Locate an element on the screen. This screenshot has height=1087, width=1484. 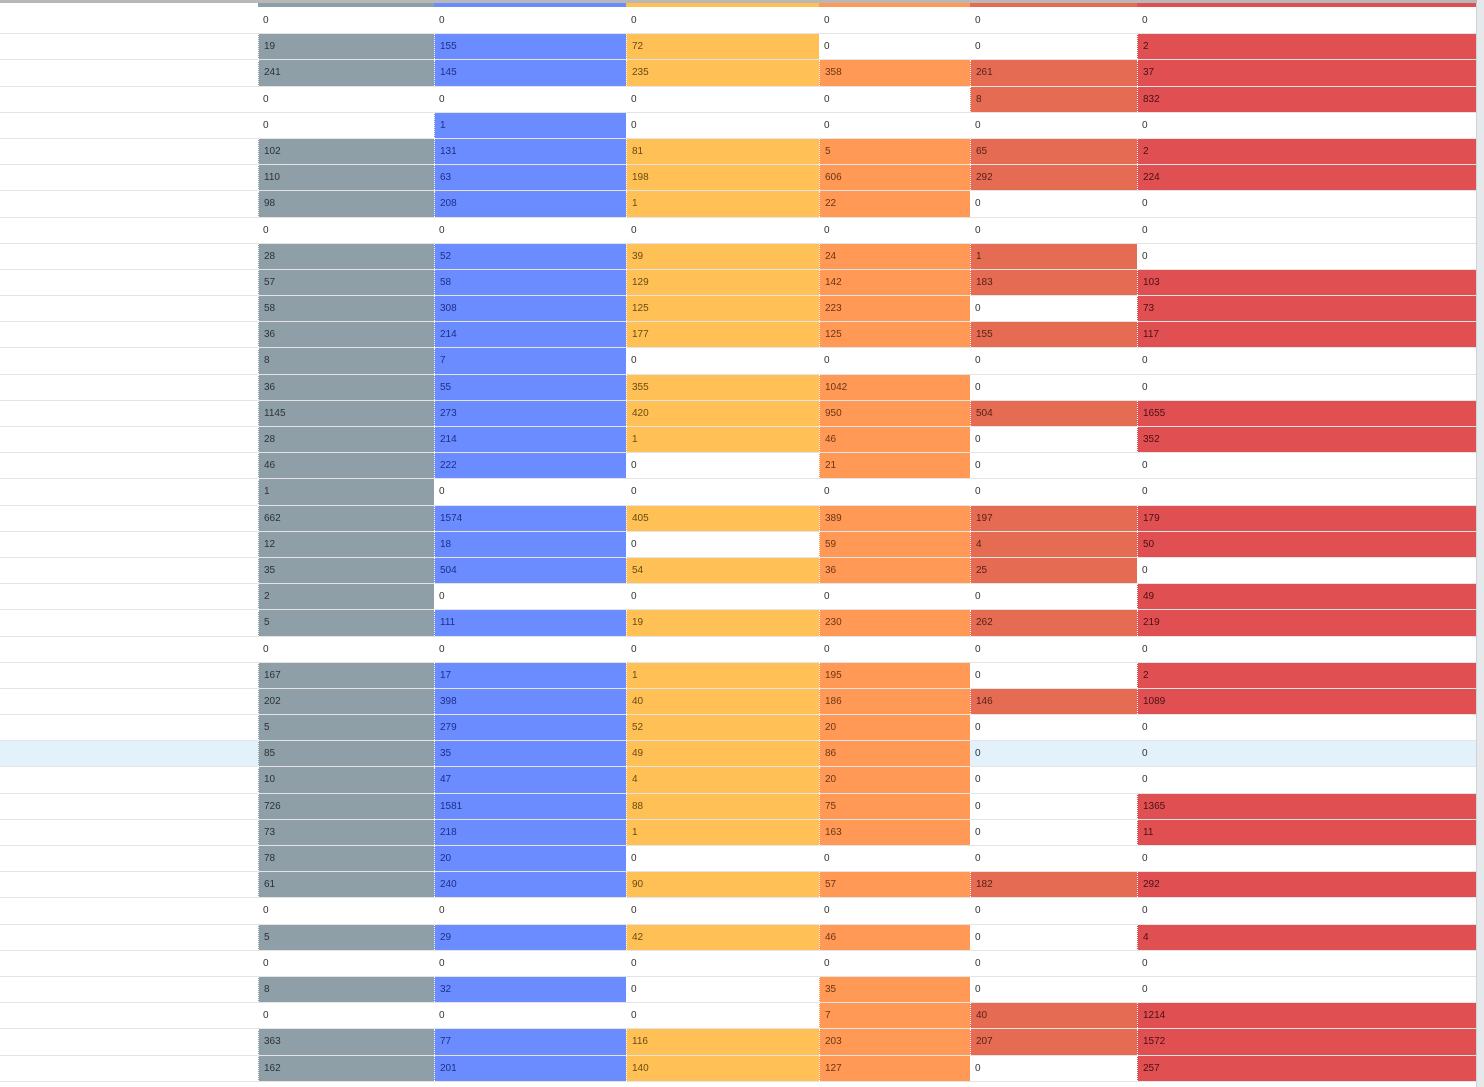
value-cell-col2: 17 is located at coordinates (530, 675).